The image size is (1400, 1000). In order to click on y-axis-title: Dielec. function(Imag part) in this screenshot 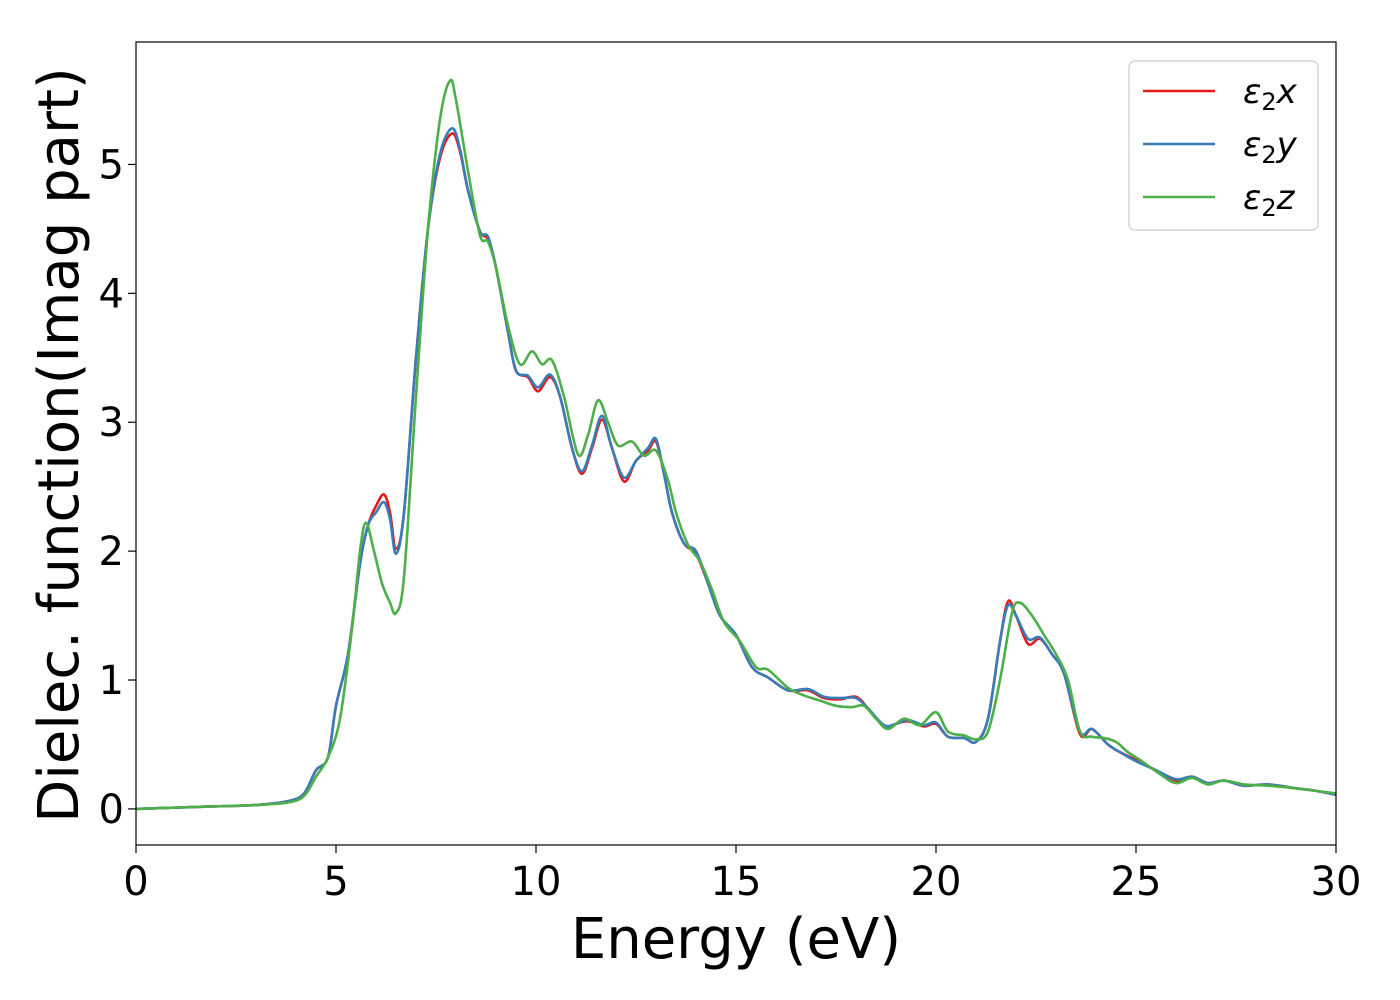, I will do `click(59, 445)`.